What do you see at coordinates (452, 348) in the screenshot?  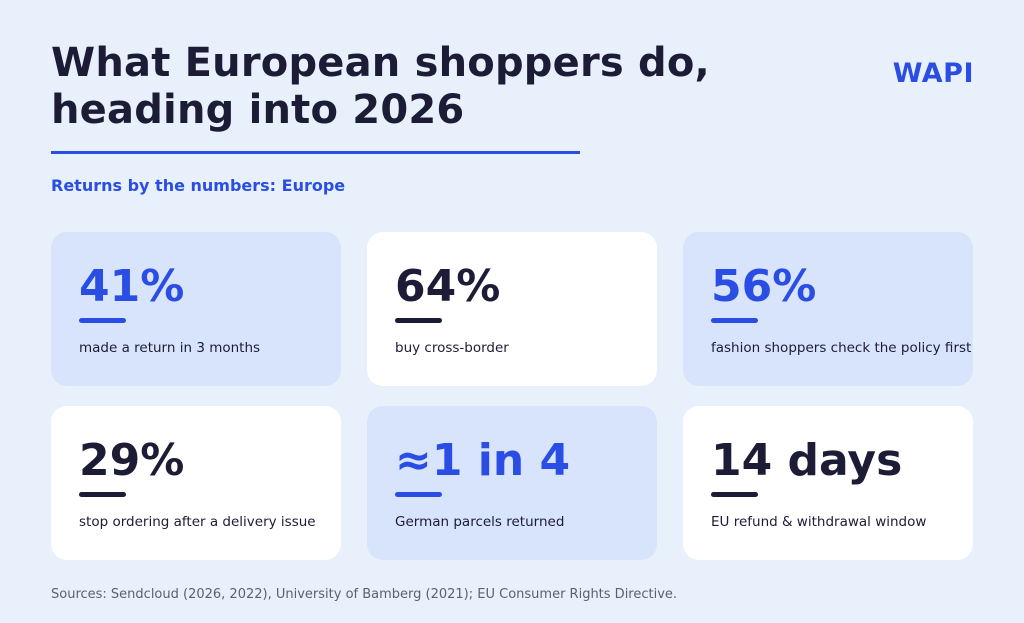 I see `stat-label: buy cross-border` at bounding box center [452, 348].